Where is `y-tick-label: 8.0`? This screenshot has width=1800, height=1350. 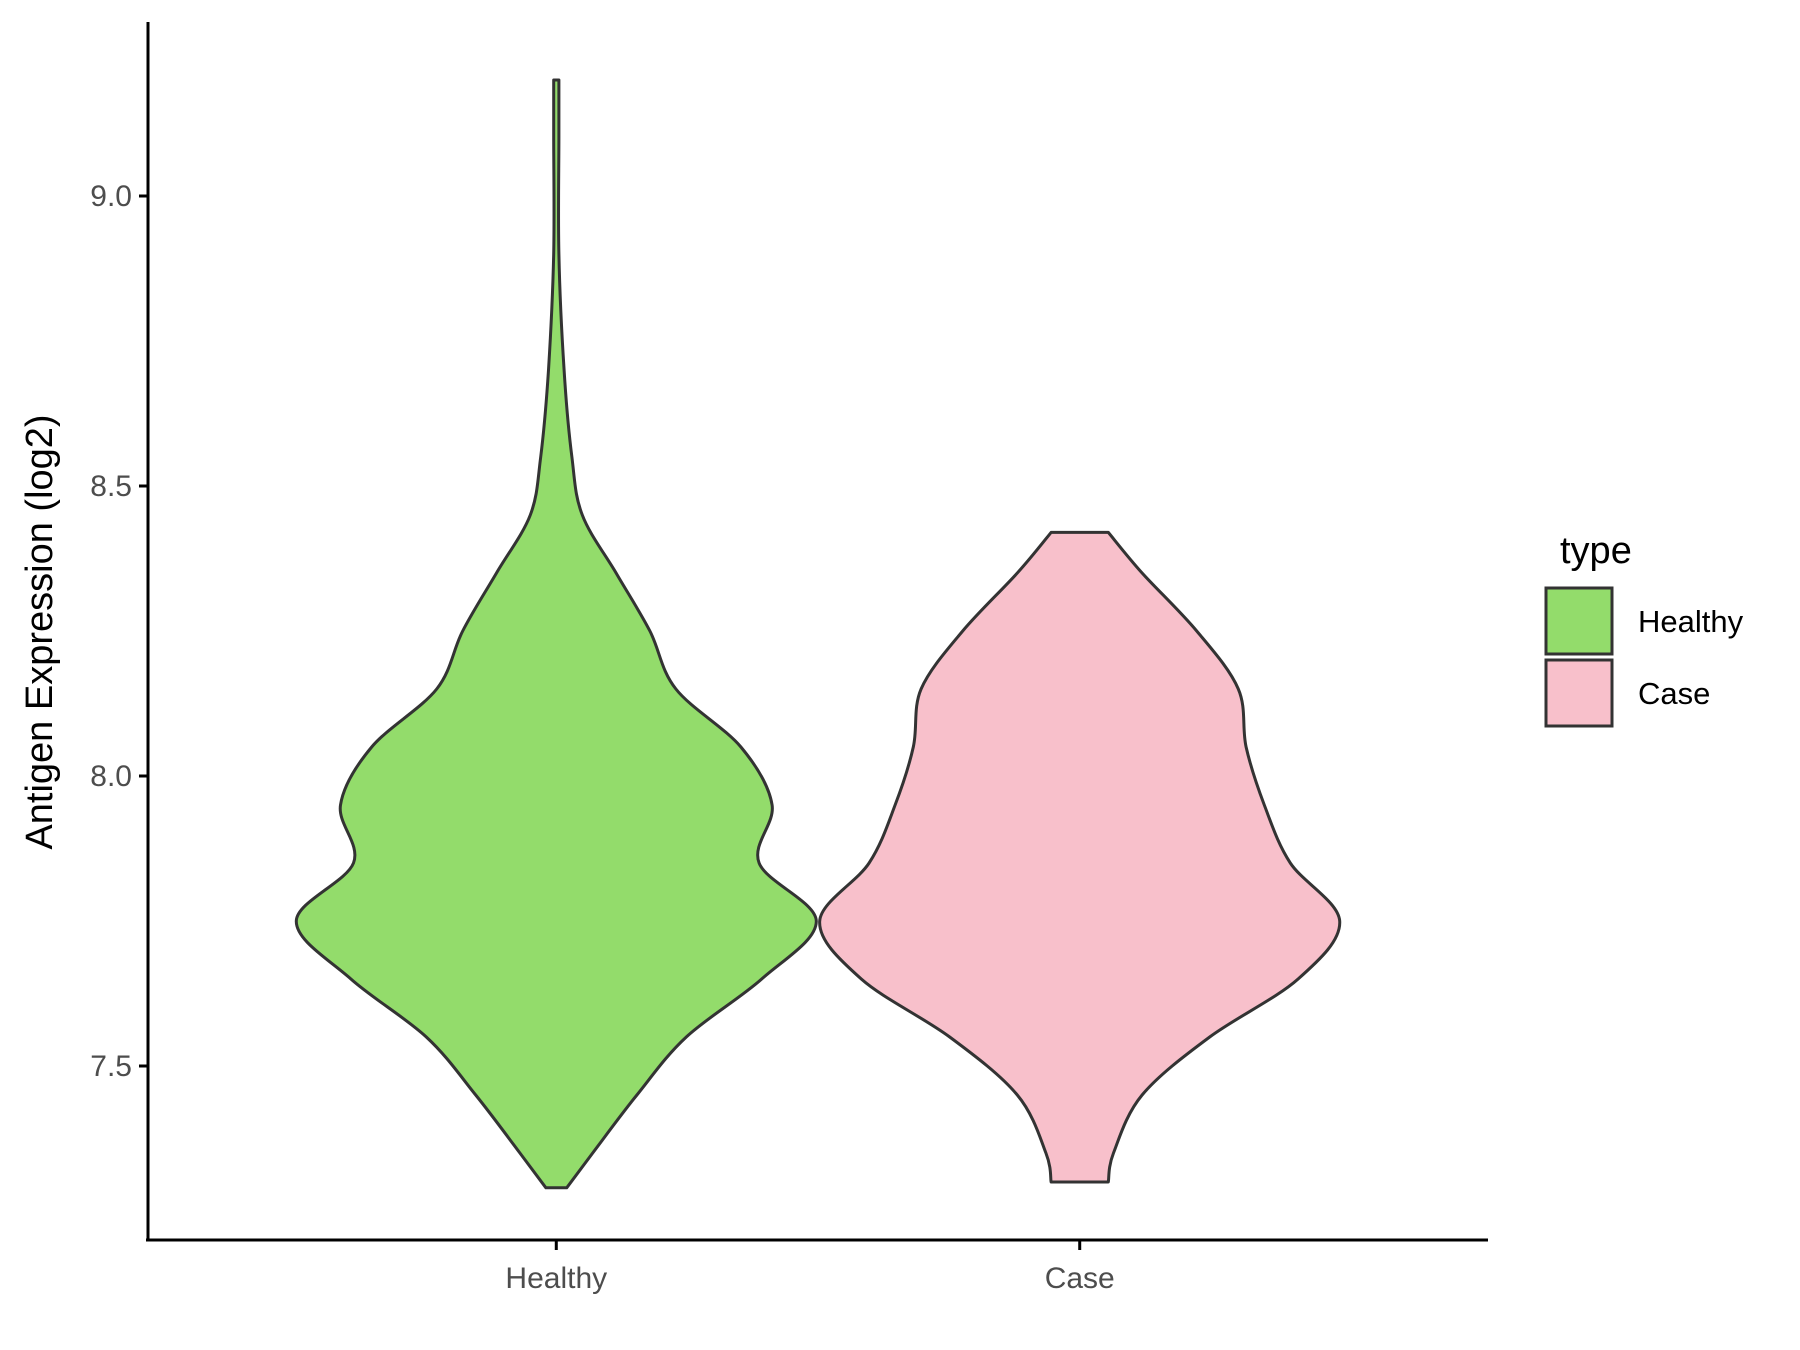
y-tick-label: 8.0 is located at coordinates (111, 776).